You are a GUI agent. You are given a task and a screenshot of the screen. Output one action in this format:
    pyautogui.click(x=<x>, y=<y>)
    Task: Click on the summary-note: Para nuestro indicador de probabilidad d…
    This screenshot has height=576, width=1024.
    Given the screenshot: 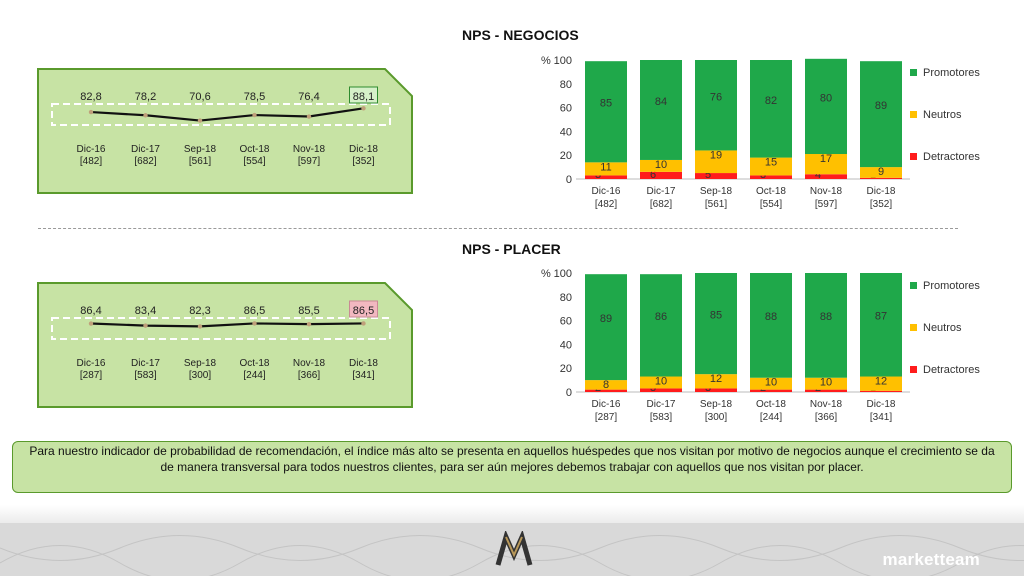 What is the action you would take?
    pyautogui.click(x=512, y=467)
    